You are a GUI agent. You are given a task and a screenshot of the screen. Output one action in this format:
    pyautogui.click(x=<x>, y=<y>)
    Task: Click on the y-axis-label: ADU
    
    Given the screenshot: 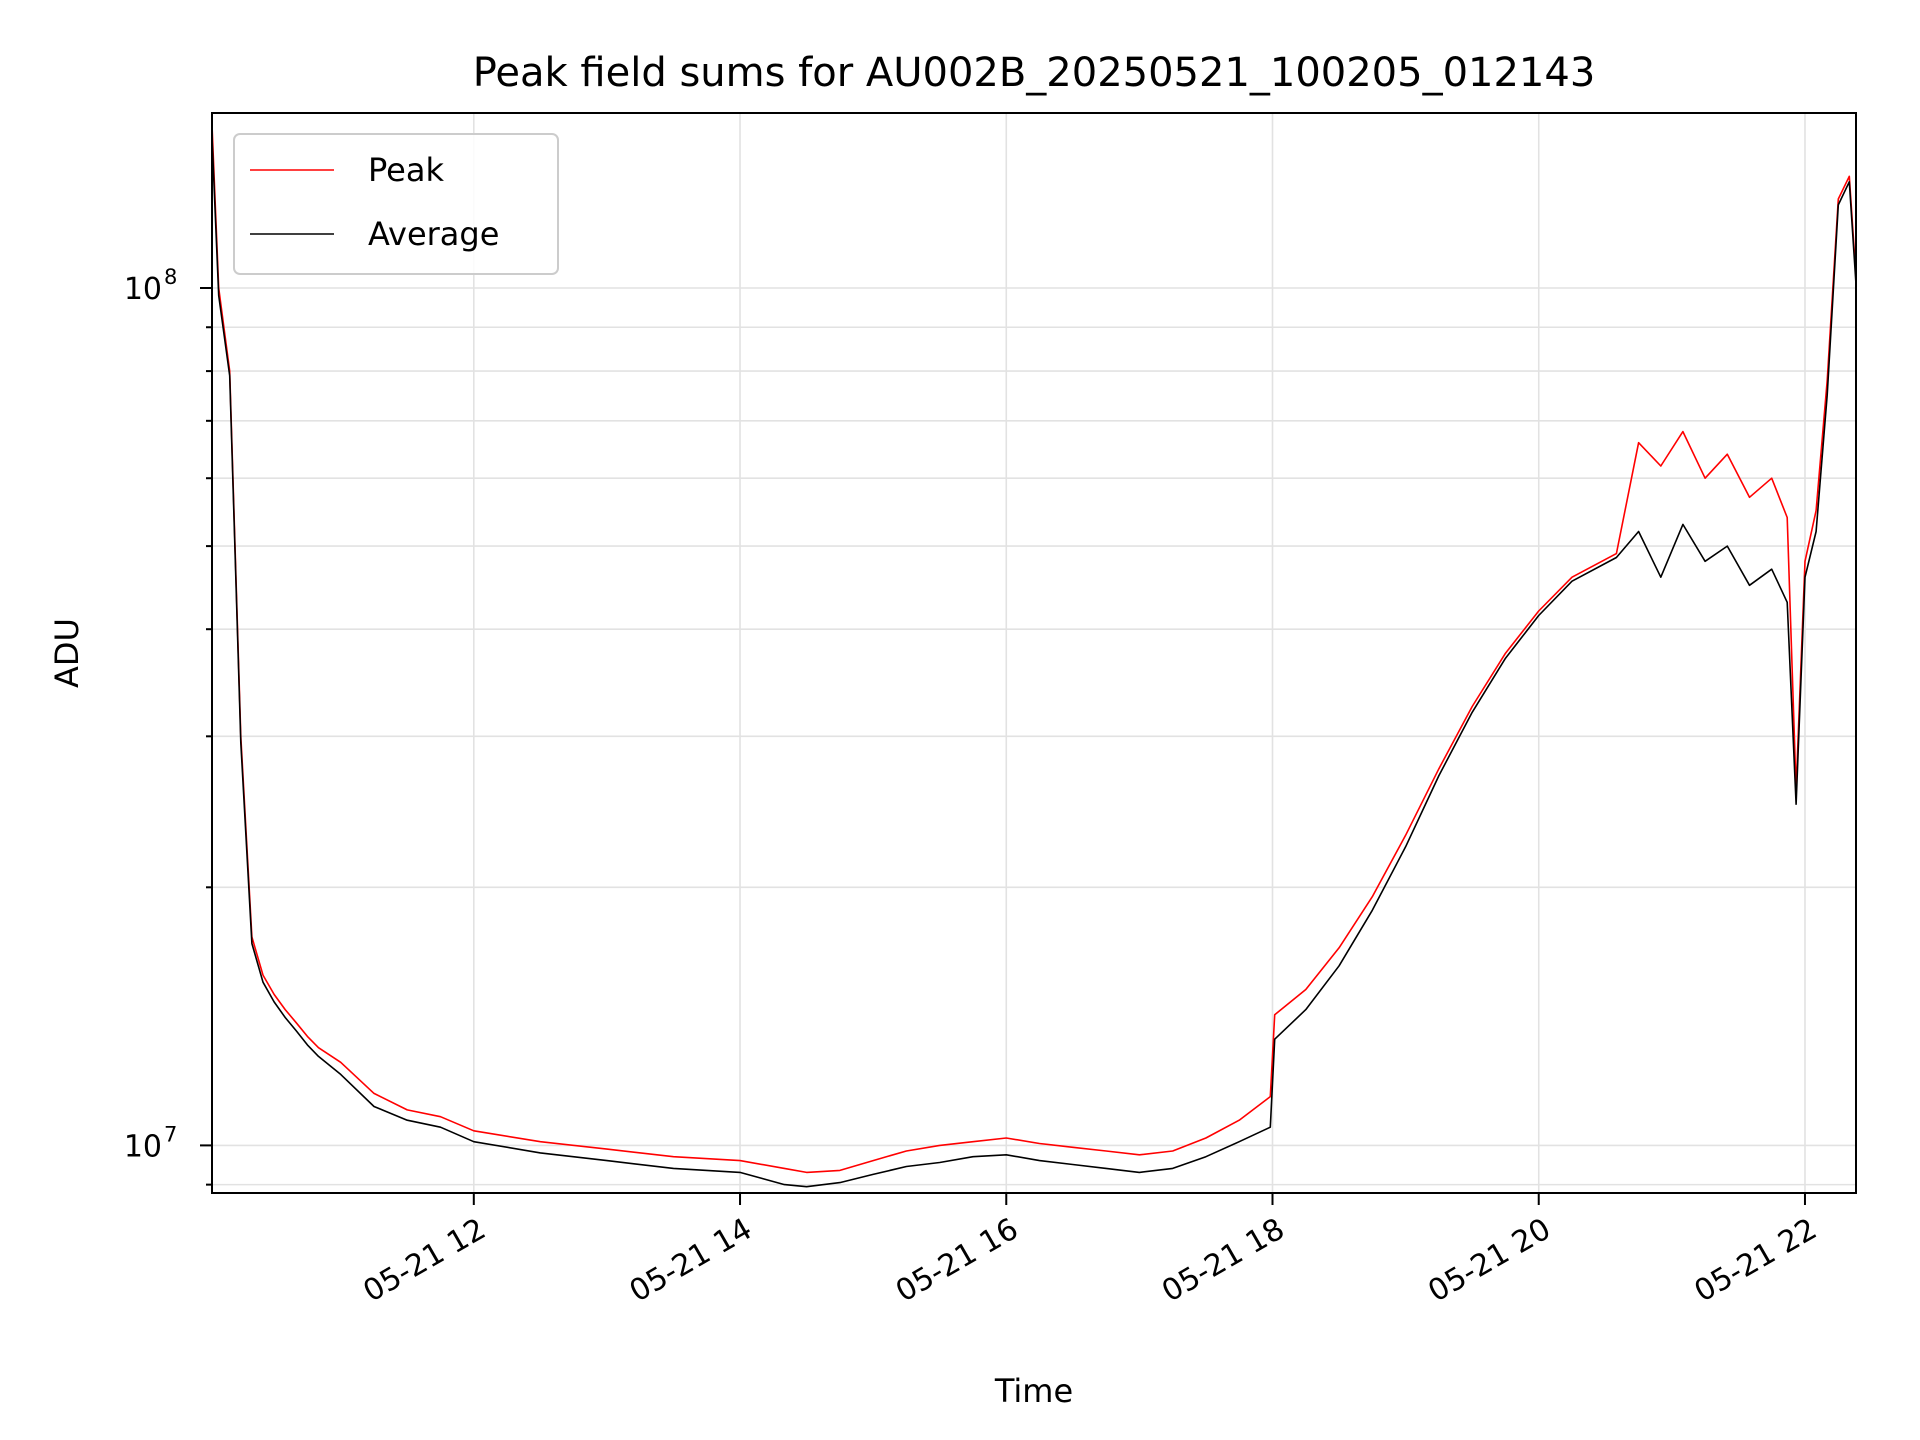 What is the action you would take?
    pyautogui.click(x=67, y=653)
    